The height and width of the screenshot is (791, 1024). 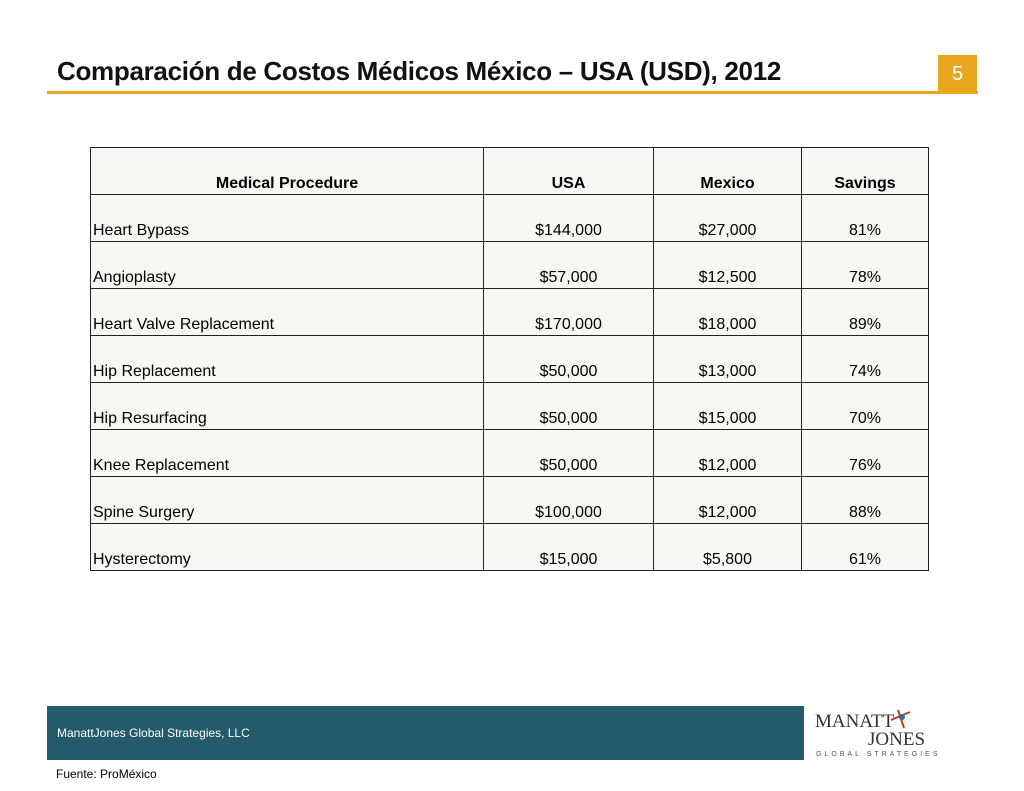 I want to click on procedure-cell: Spine Surgery, so click(x=287, y=500).